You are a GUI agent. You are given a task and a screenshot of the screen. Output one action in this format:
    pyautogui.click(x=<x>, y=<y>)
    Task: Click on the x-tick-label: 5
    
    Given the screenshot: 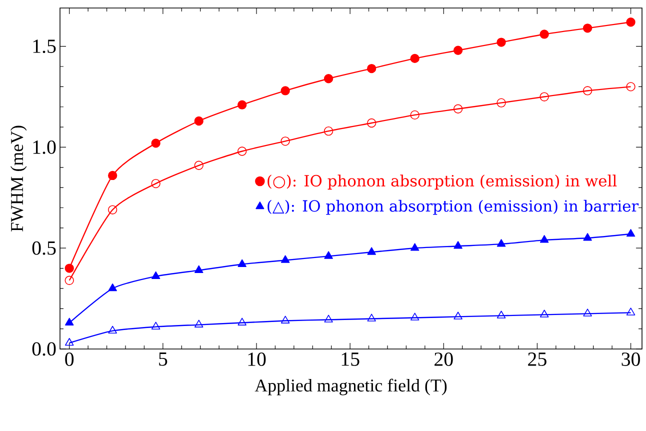 What is the action you would take?
    pyautogui.click(x=163, y=359)
    